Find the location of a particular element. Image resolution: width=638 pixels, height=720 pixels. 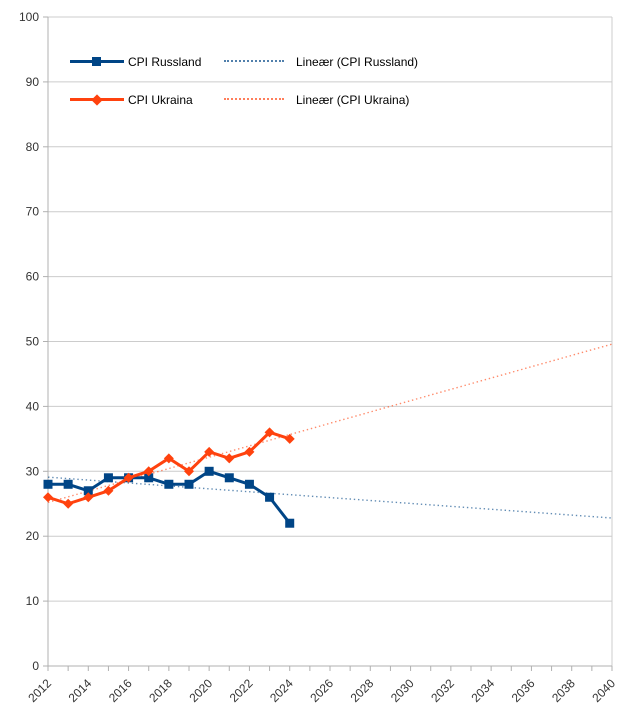

x-tick-label: 2026 is located at coordinates (321, 690).